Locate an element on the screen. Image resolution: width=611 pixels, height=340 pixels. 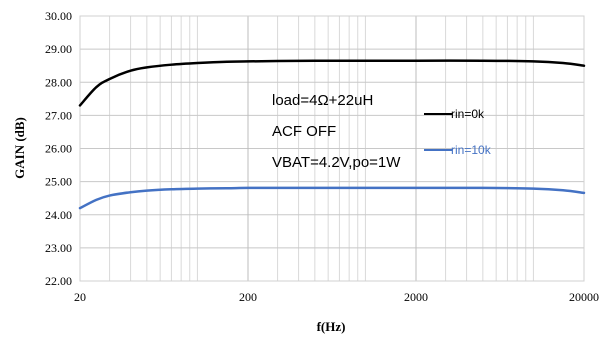
annotation-load: load=4Ω+22uH is located at coordinates (322, 100).